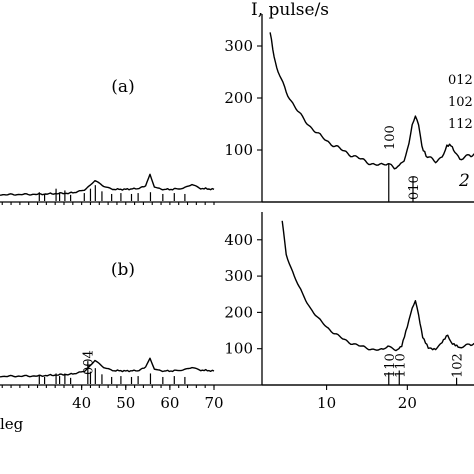 Image resolution: width=474 pixels, height=474 pixels. I want to click on peak-label: 004, so click(88, 362).